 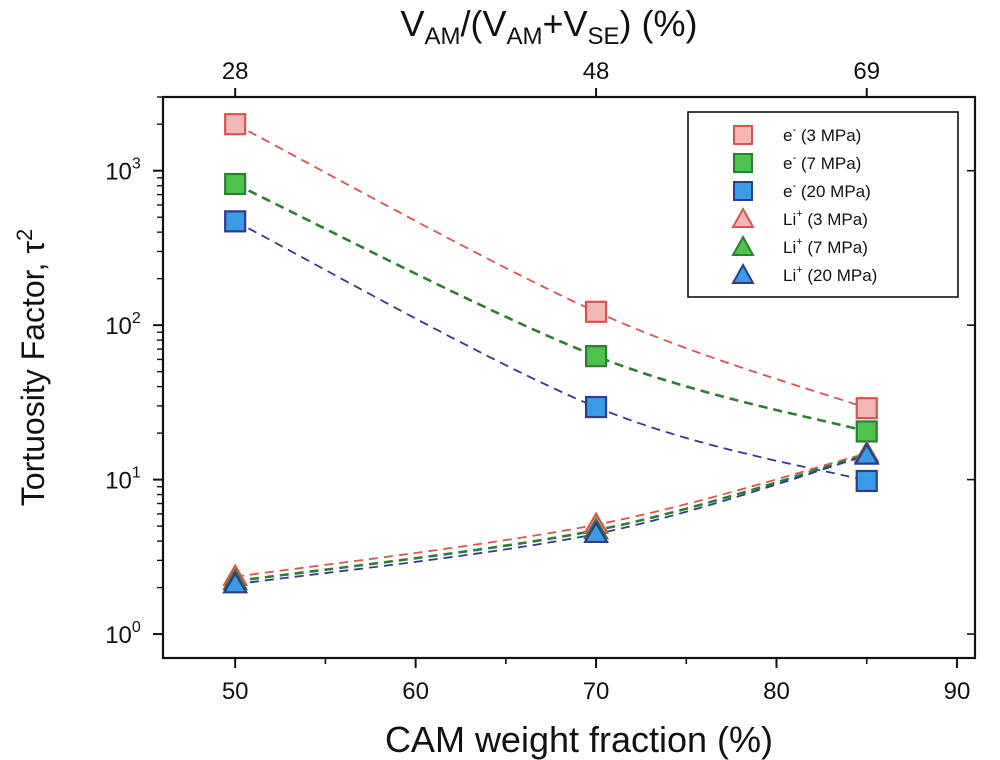 I want to click on y-axis-label: Tortuosity Factor, τ2, so click(x=31, y=367).